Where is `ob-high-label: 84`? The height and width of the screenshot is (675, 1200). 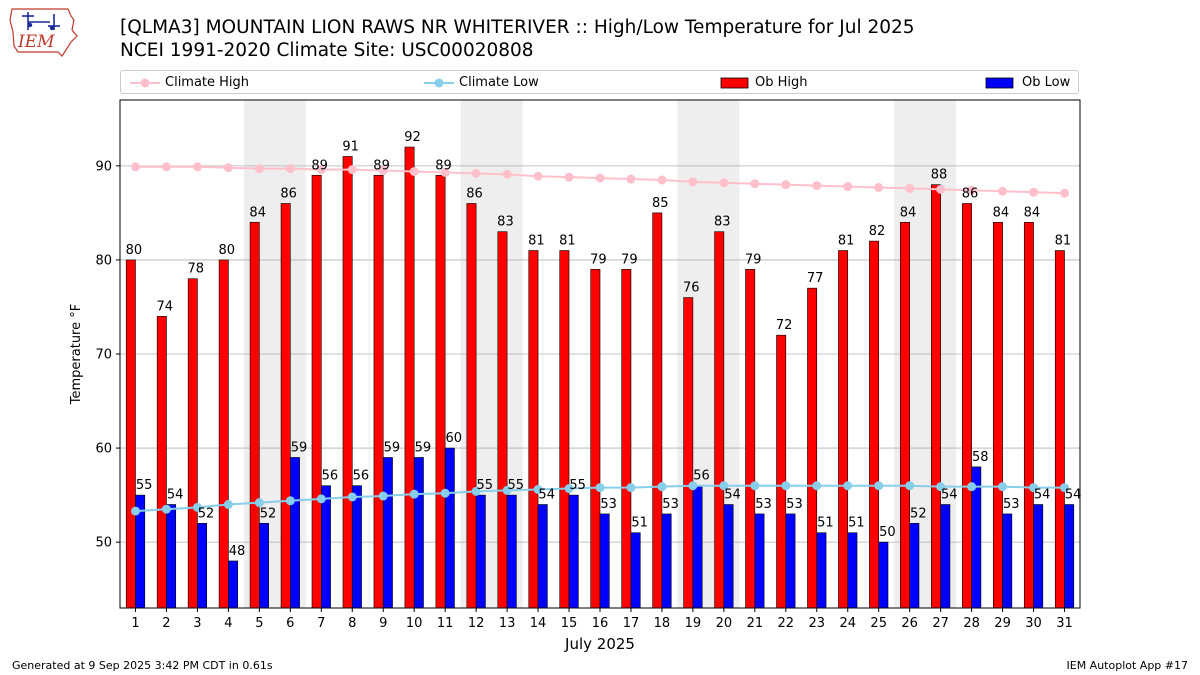 ob-high-label: 84 is located at coordinates (257, 212).